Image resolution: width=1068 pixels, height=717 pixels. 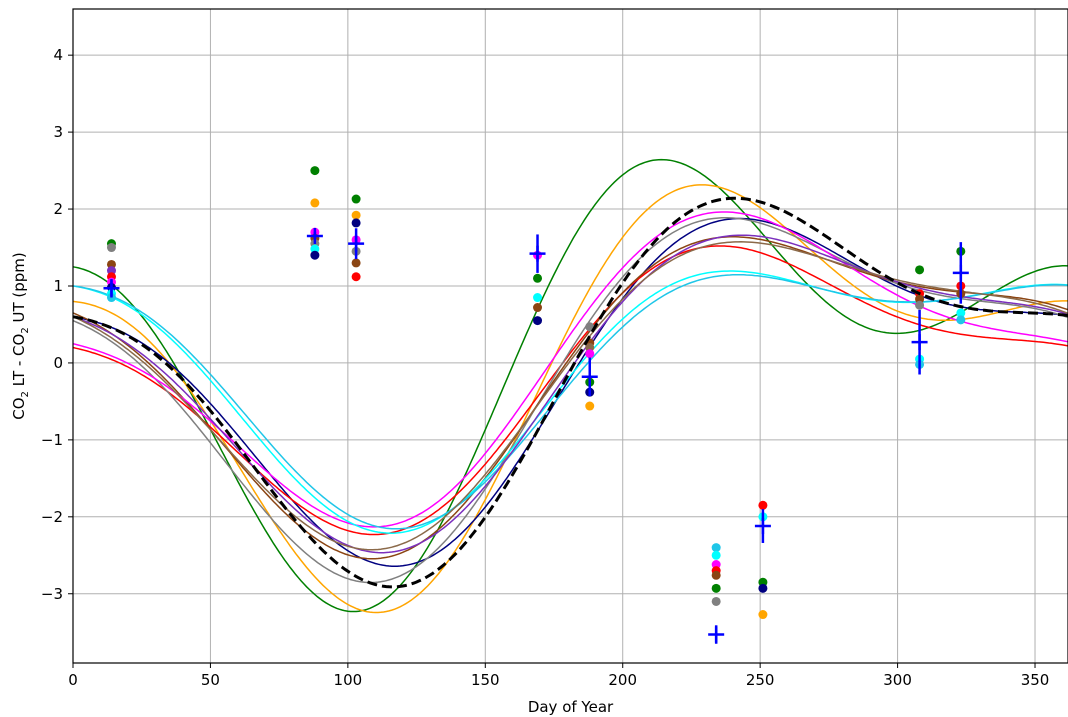 I want to click on x-tick-label: 0, so click(x=73, y=680).